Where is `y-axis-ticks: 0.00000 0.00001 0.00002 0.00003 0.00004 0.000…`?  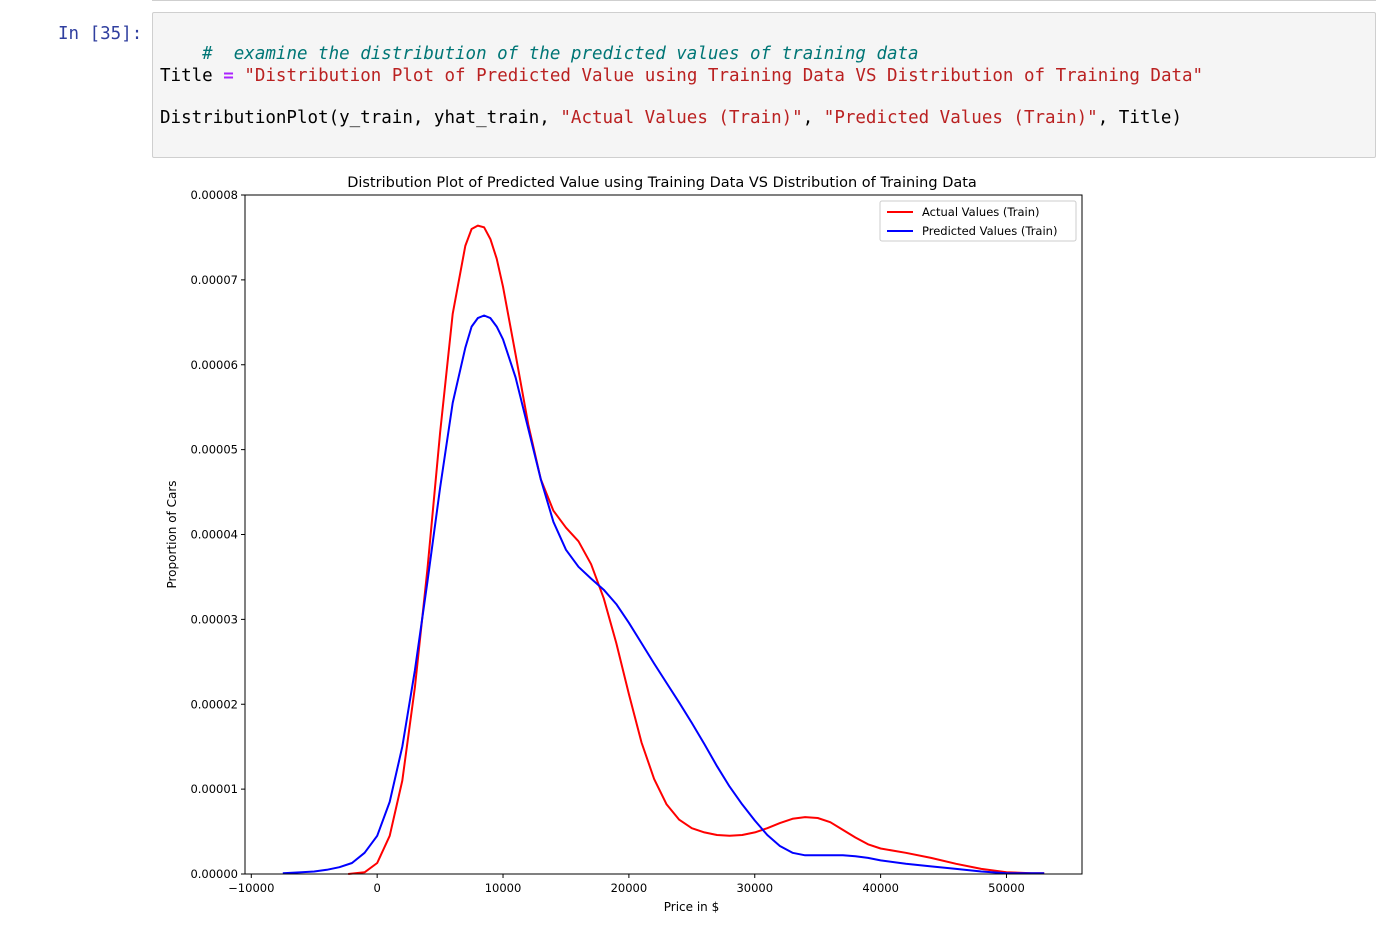 y-axis-ticks: 0.00000 0.00001 0.00002 0.00003 0.00004 0.000… is located at coordinates (217, 534).